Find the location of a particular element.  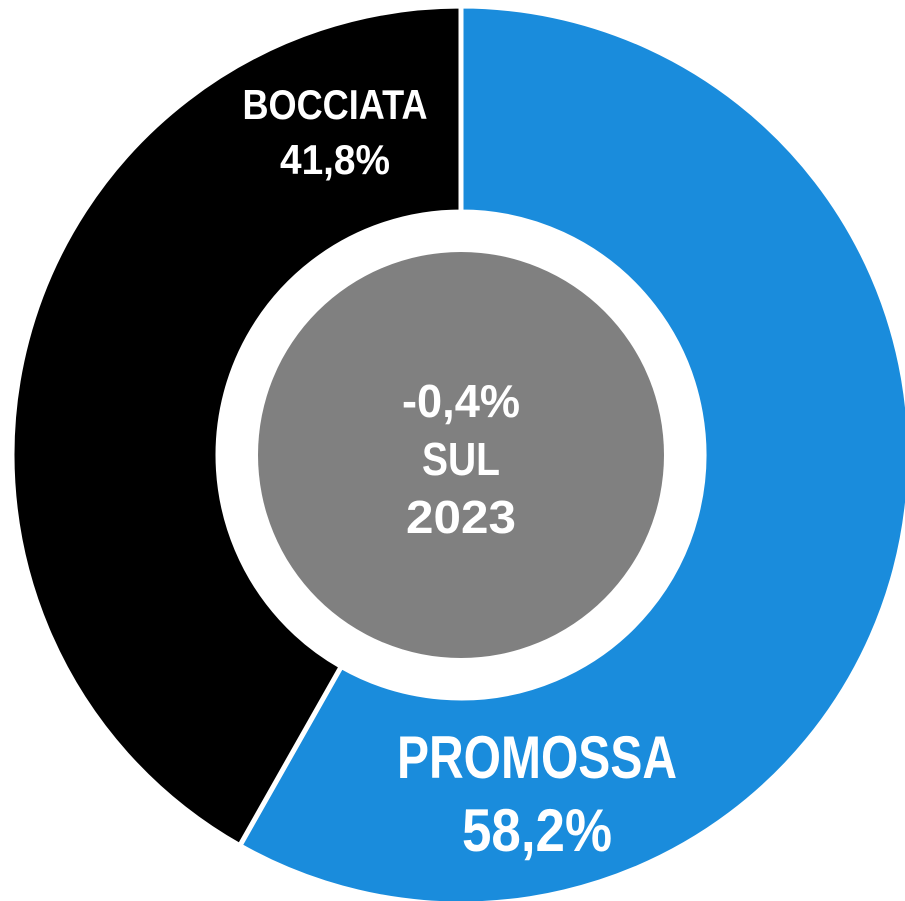

slice-label: BOCCIATA is located at coordinates (335, 104).